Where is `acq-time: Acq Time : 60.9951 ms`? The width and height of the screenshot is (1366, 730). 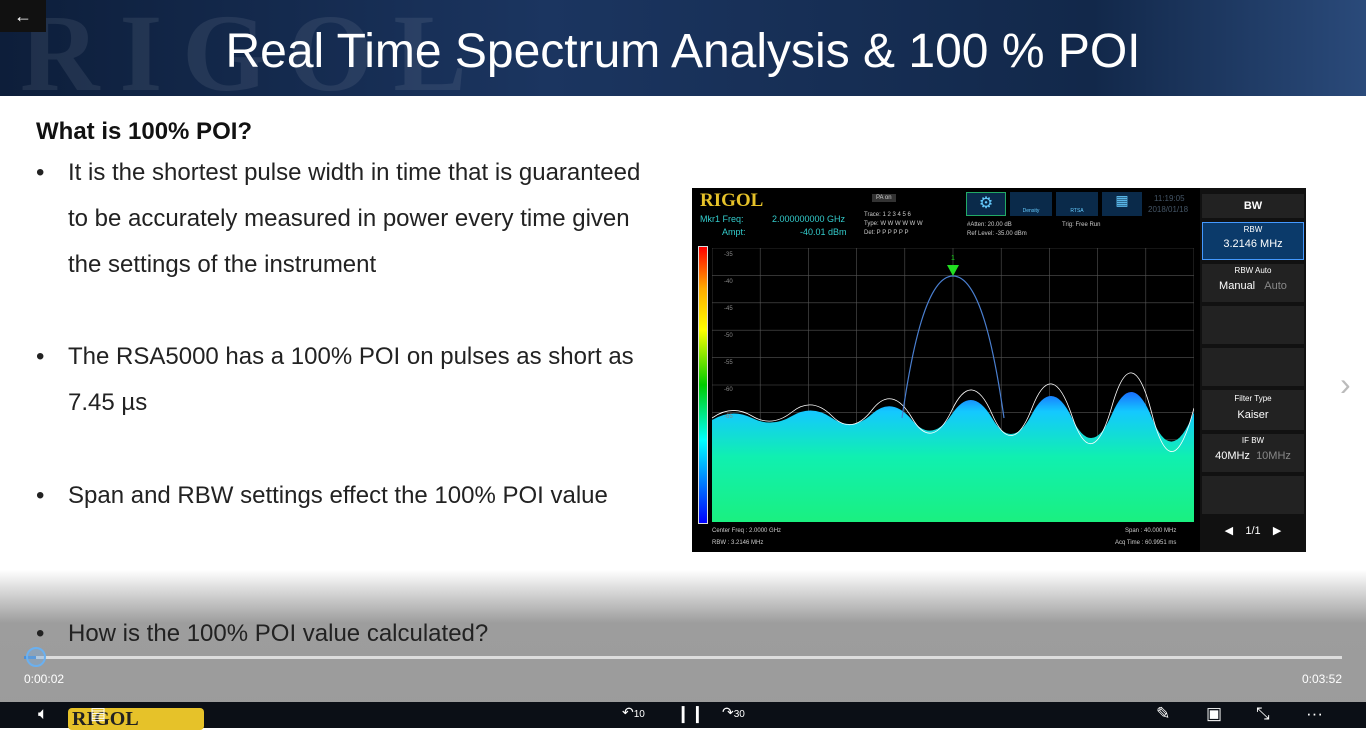
acq-time: Acq Time : 60.9951 ms is located at coordinates (1146, 543).